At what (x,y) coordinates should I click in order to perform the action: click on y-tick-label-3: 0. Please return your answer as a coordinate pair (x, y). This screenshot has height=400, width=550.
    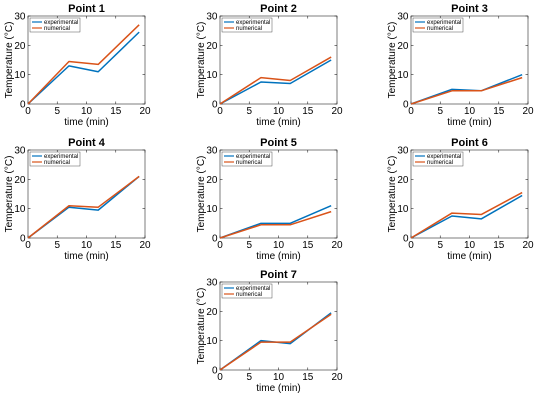
    Looking at the image, I should click on (406, 105).